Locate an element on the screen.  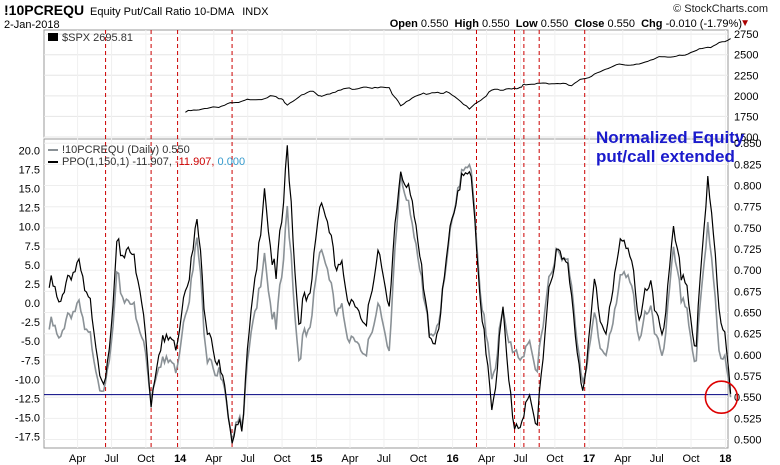
ratio-tick-label: 0.850 is located at coordinates (748, 144).